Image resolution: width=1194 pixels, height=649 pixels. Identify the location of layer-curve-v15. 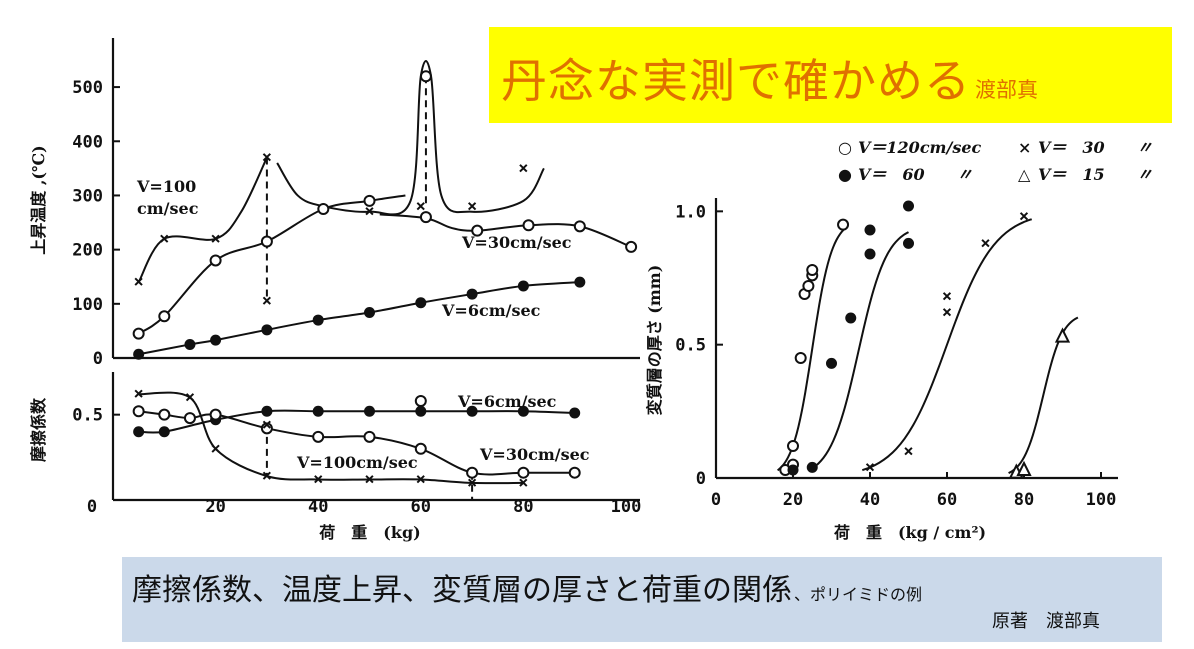
(1043, 395).